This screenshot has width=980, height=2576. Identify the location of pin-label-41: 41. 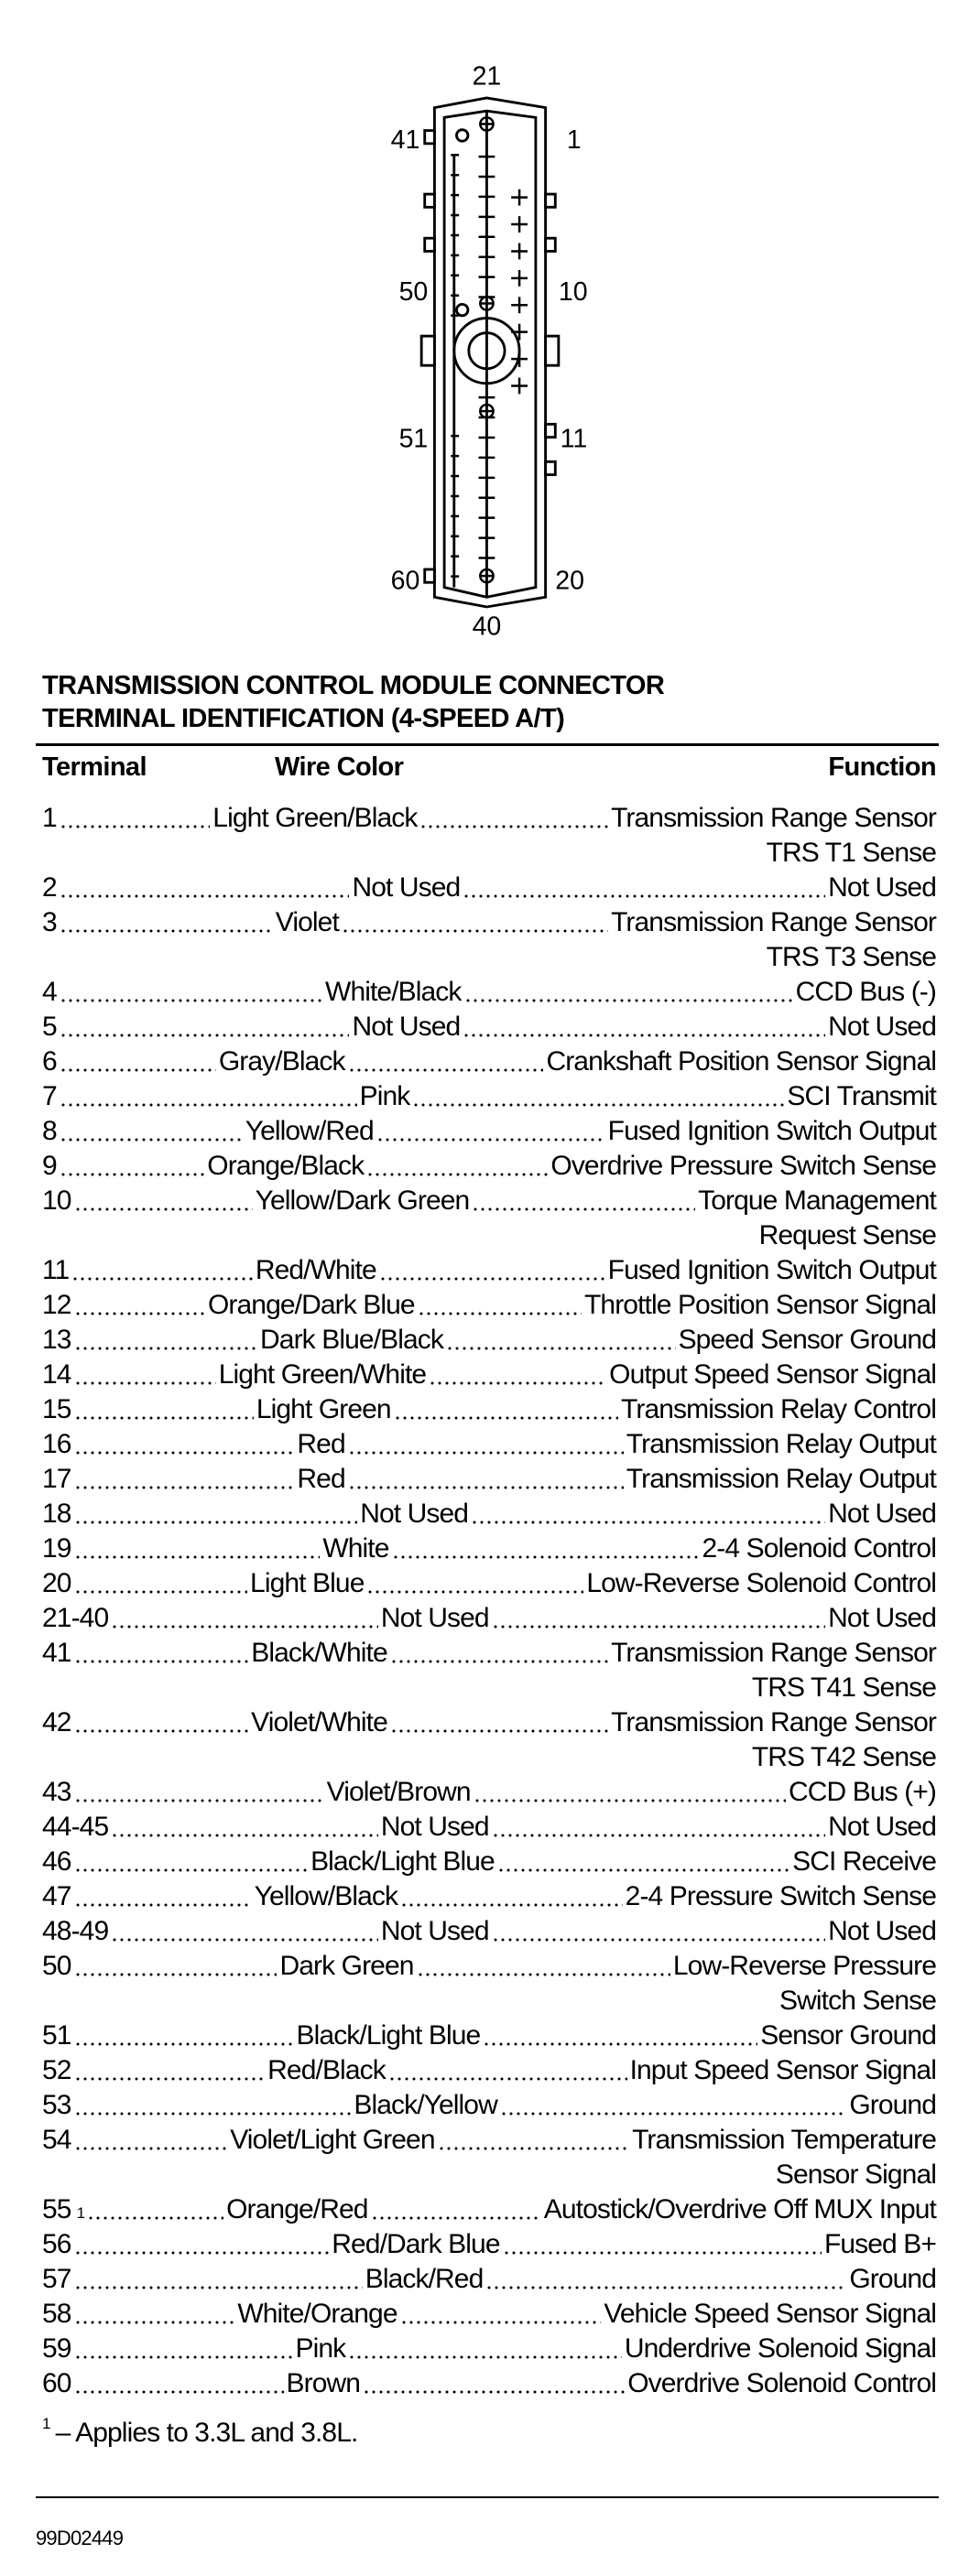
(405, 140).